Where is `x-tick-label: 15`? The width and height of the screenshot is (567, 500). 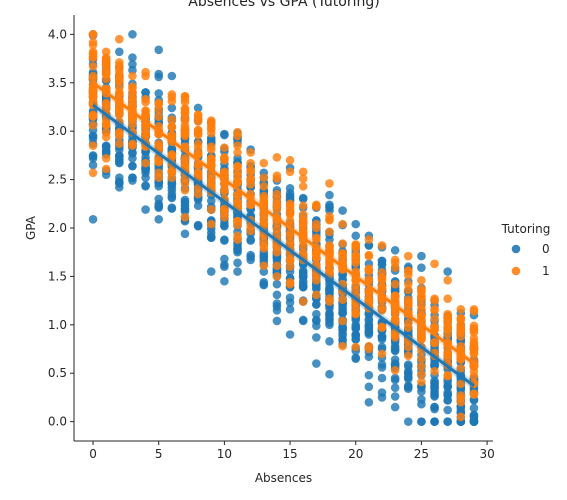
x-tick-label: 15 is located at coordinates (289, 454).